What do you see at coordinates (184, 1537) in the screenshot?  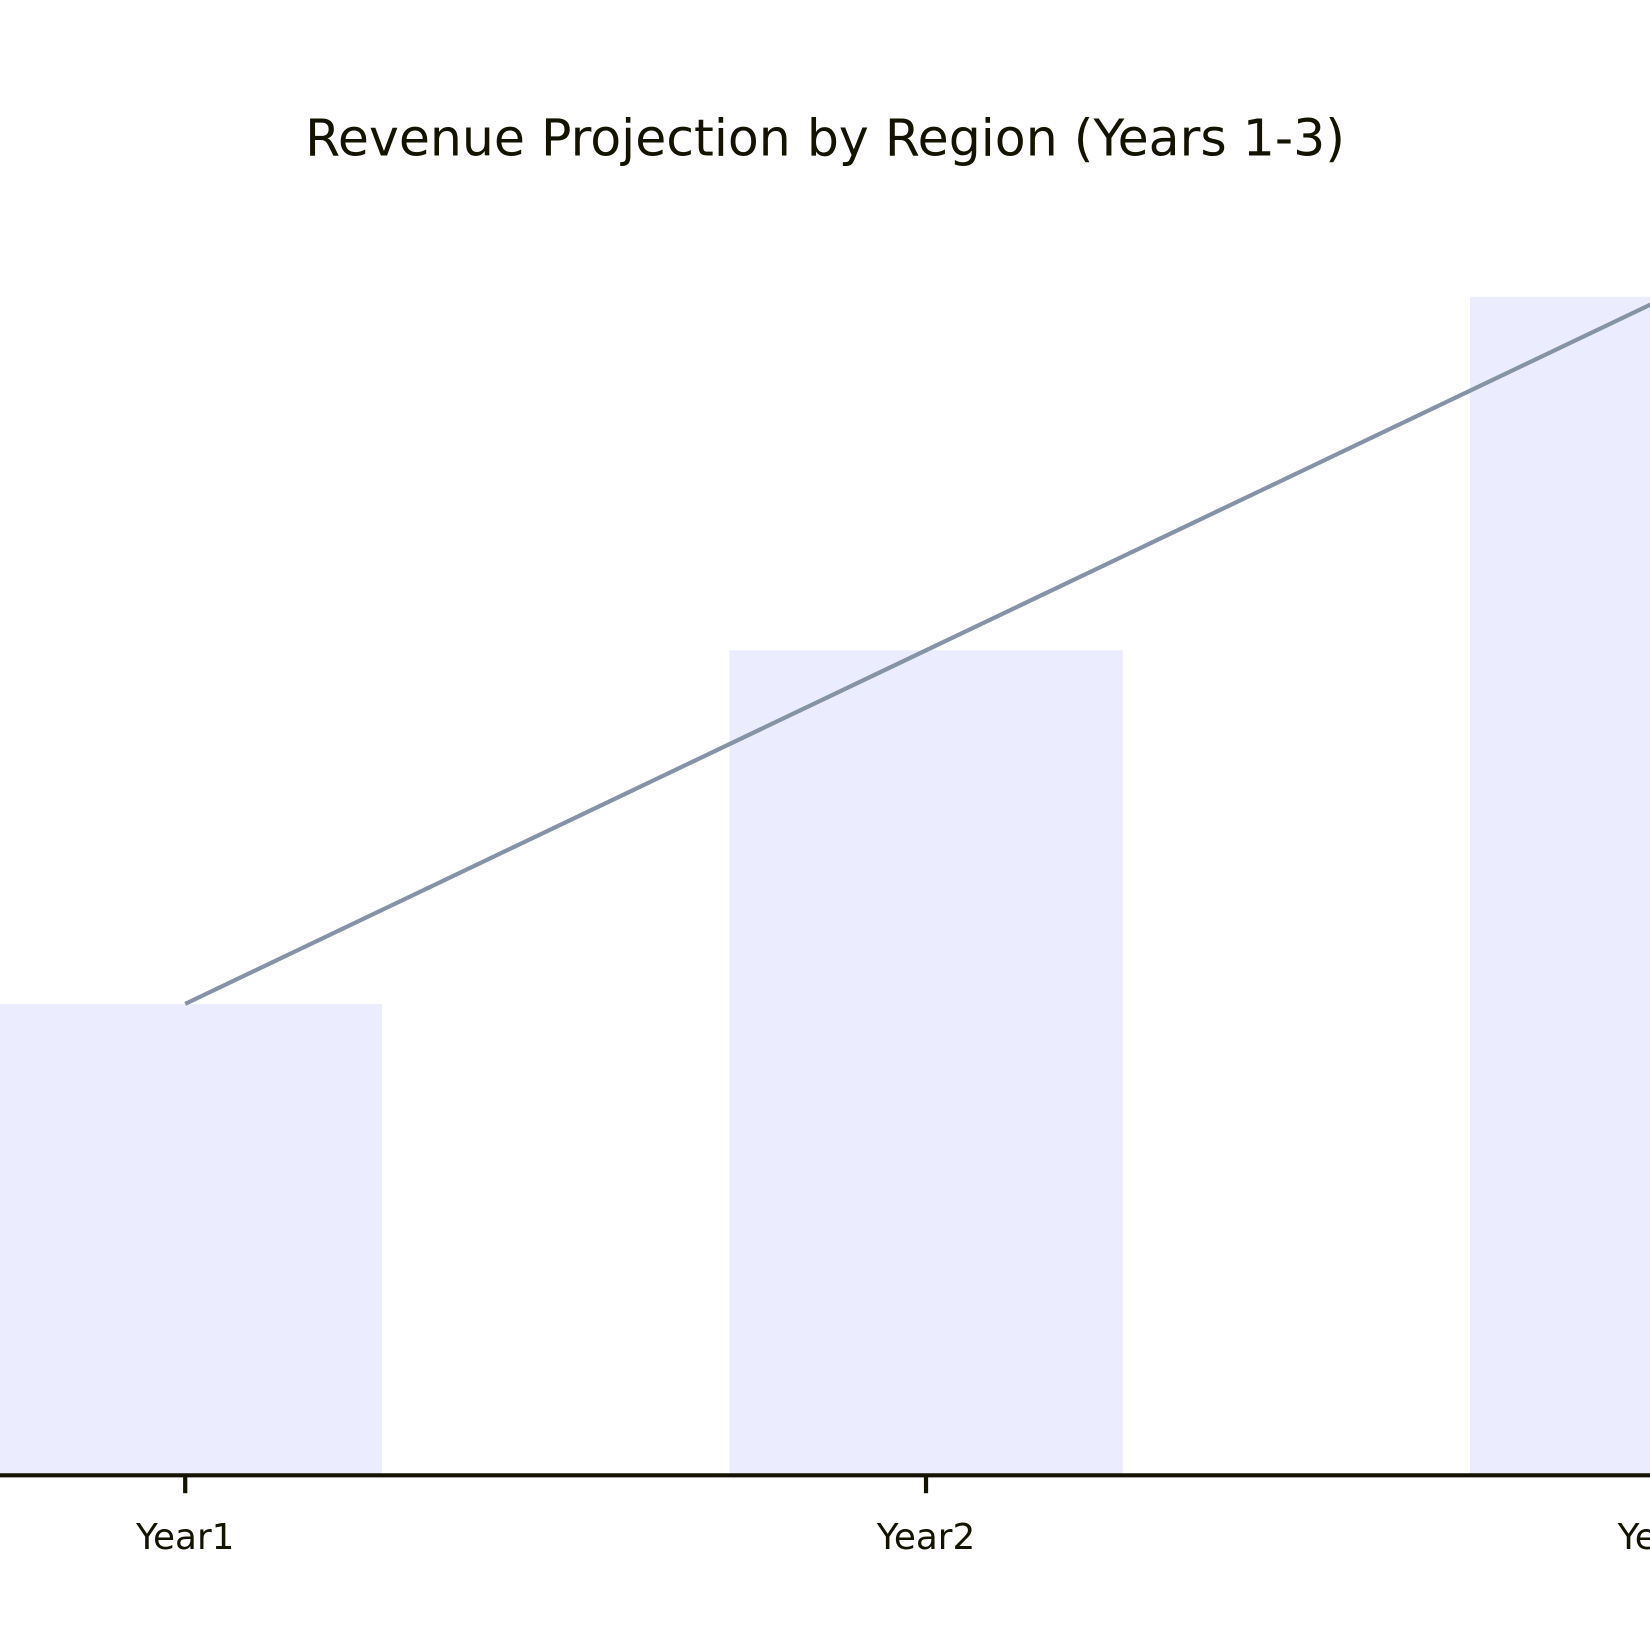 I see `x-tick-label: Year1` at bounding box center [184, 1537].